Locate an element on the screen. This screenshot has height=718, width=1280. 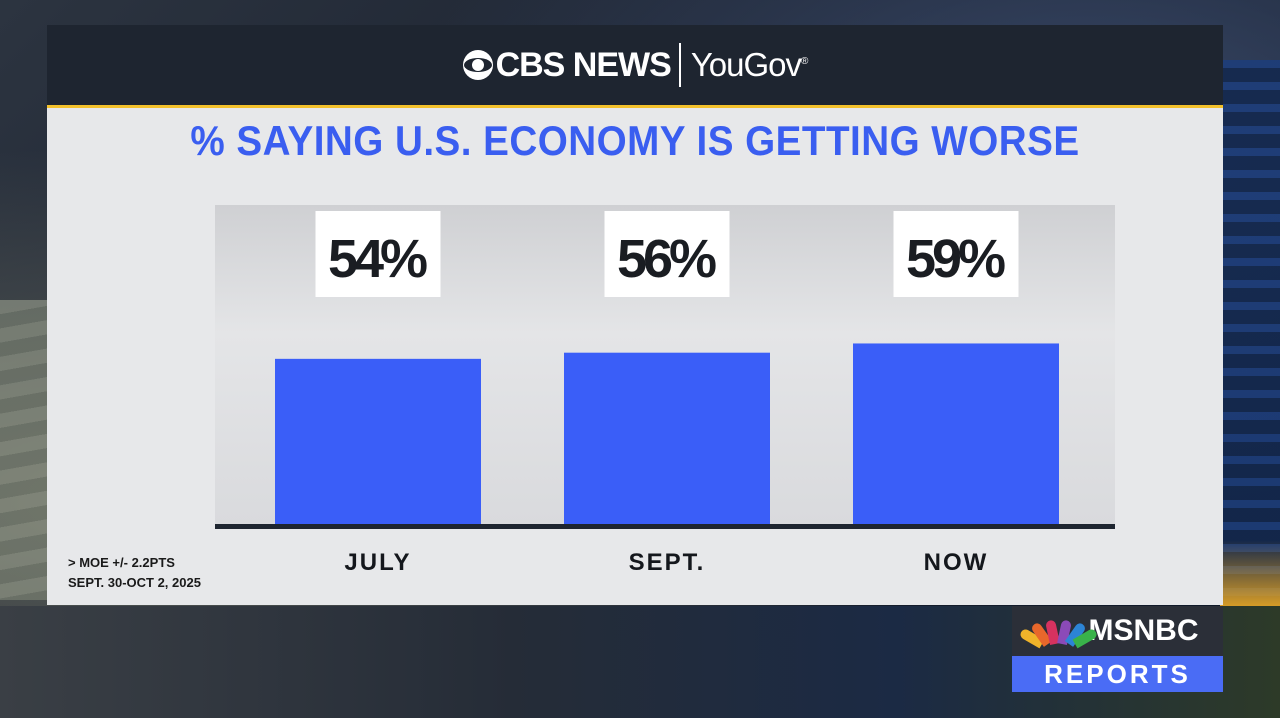
brand-divider is located at coordinates (679, 65).